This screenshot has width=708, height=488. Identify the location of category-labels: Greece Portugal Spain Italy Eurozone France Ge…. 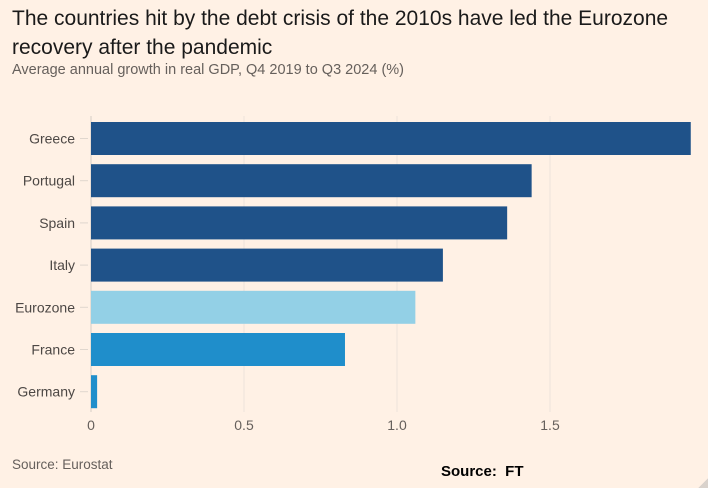
(51, 265).